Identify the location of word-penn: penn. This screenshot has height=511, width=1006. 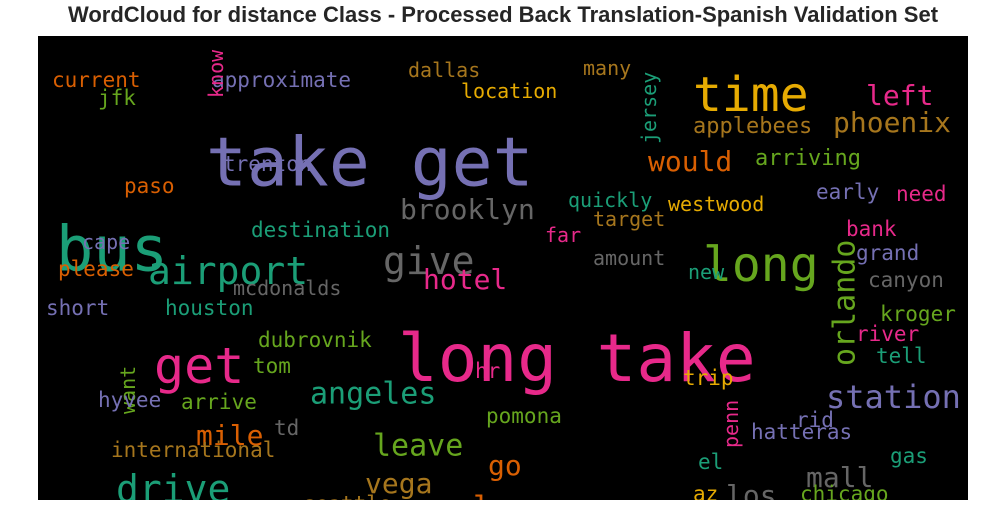
(731, 424).